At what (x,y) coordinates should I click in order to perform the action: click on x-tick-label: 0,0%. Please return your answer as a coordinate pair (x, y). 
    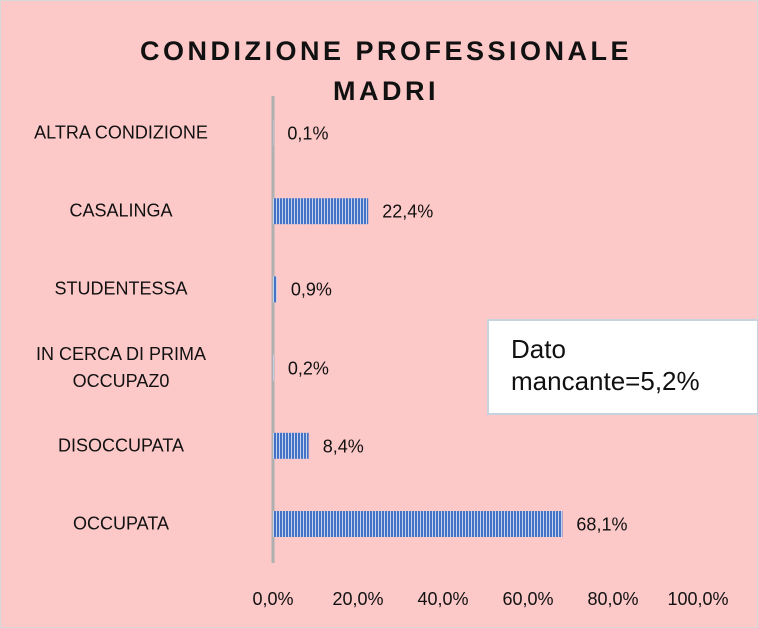
    Looking at the image, I should click on (273, 599).